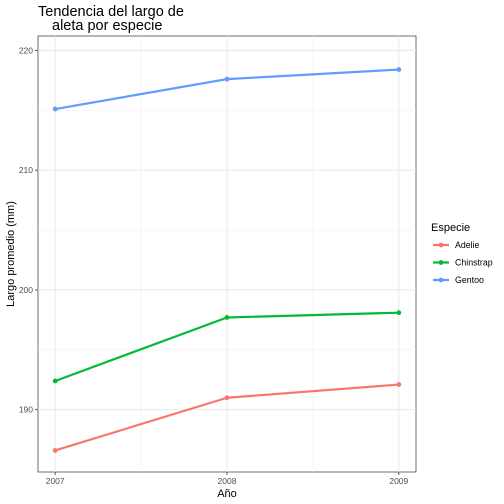 The height and width of the screenshot is (504, 504). I want to click on y-tick-label: 190, so click(26, 410).